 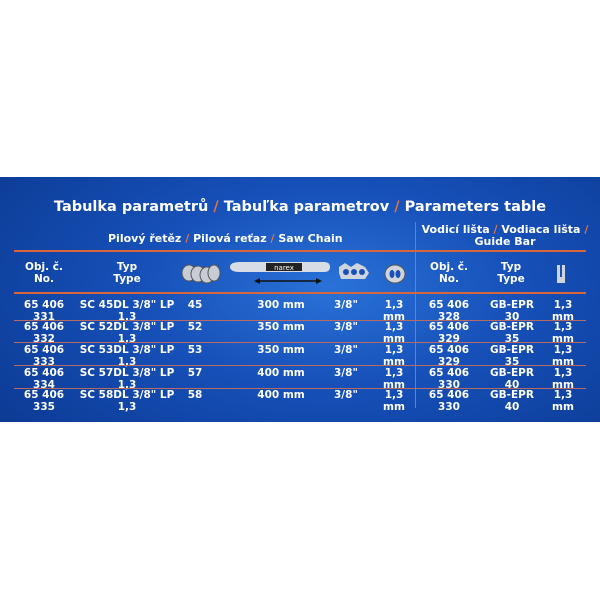 I want to click on header-bar-typ-cz: Typ, so click(x=511, y=267).